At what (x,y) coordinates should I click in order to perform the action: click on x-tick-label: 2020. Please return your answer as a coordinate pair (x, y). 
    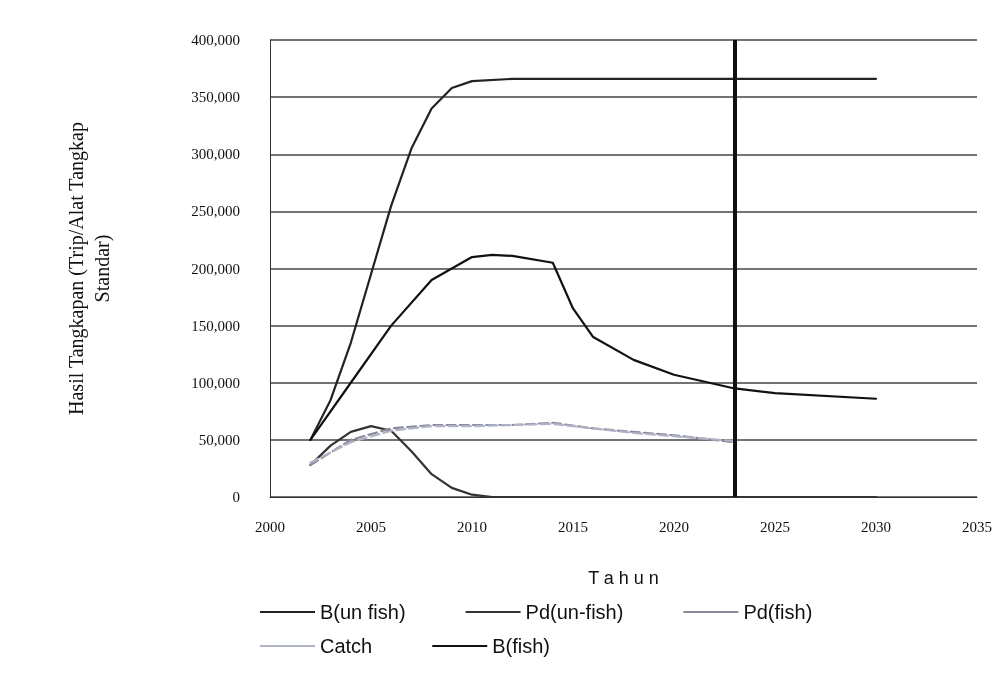
    Looking at the image, I should click on (674, 526).